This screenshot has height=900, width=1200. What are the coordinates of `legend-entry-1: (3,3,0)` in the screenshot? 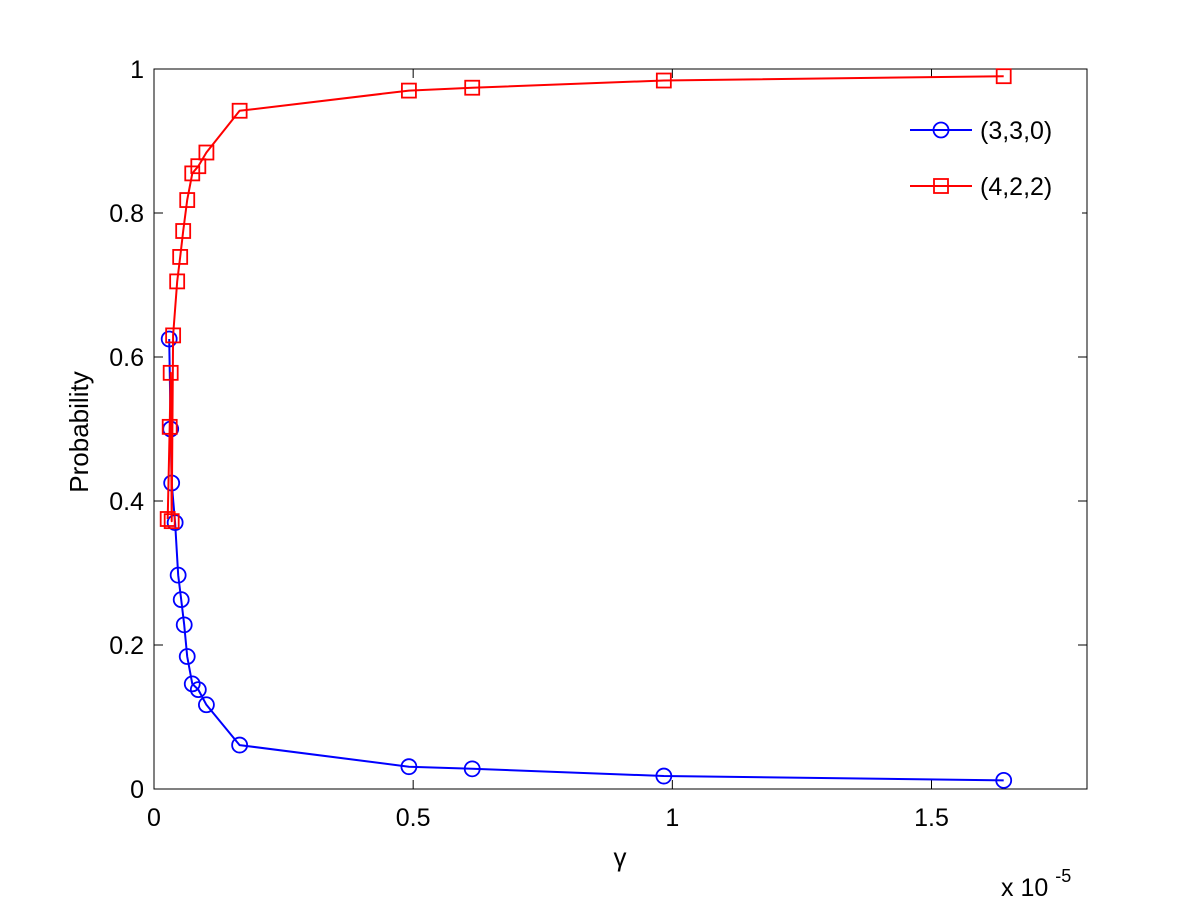 It's located at (981, 131).